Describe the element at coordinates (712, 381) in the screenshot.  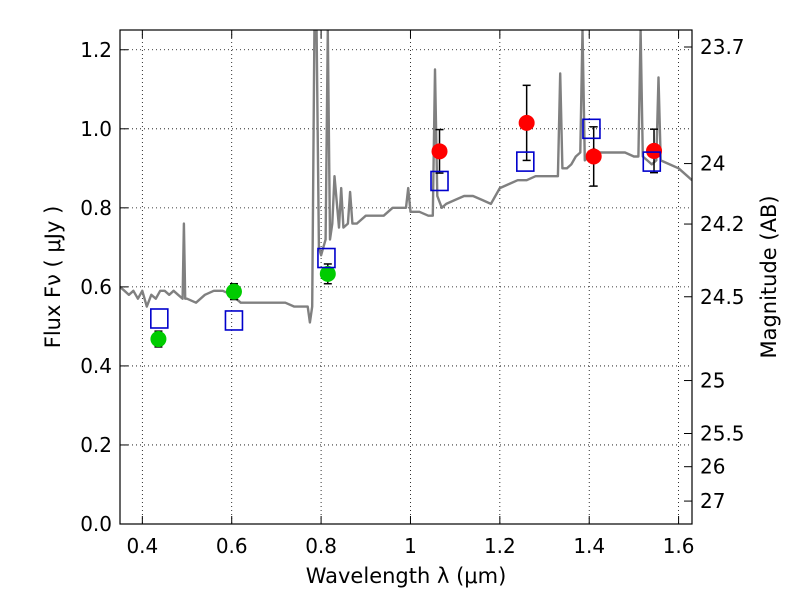
I see `mag-tick-label: 25` at that location.